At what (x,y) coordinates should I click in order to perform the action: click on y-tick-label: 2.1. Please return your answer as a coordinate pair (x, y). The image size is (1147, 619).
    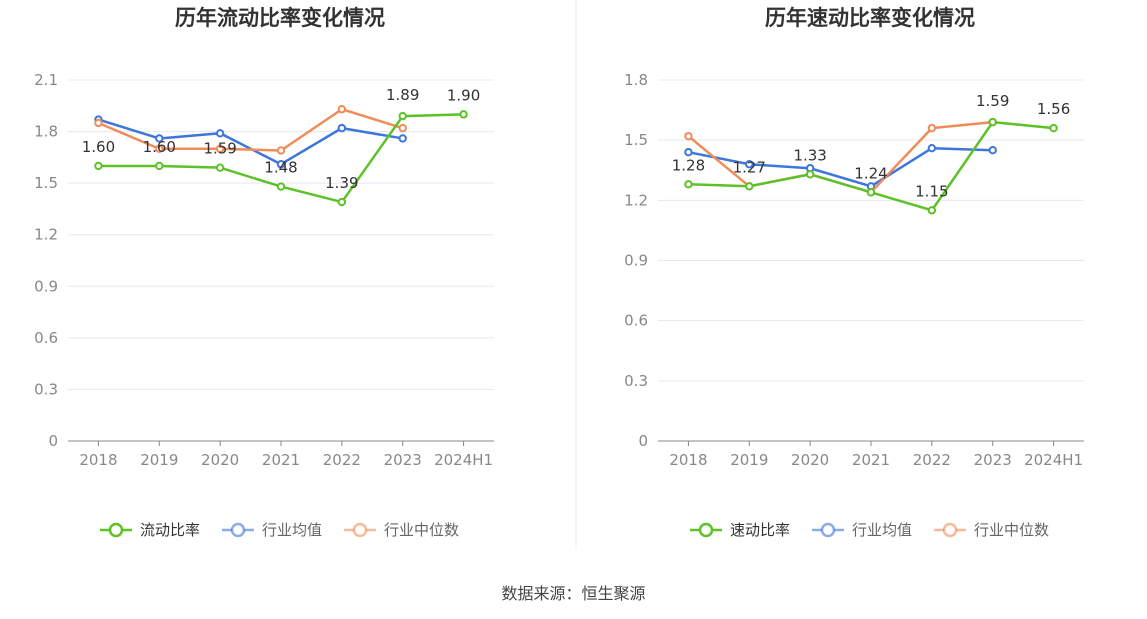
    Looking at the image, I should click on (46, 80).